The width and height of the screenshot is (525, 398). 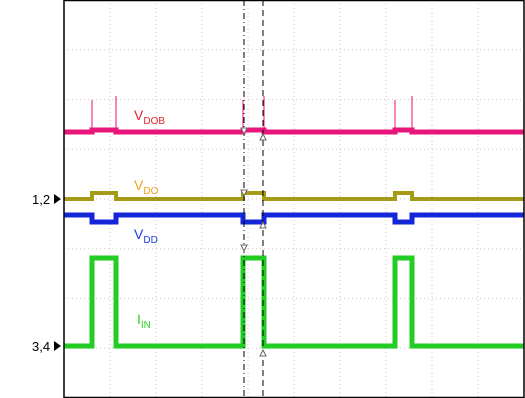 What do you see at coordinates (150, 117) in the screenshot?
I see `series-label-vdob: VDOB` at bounding box center [150, 117].